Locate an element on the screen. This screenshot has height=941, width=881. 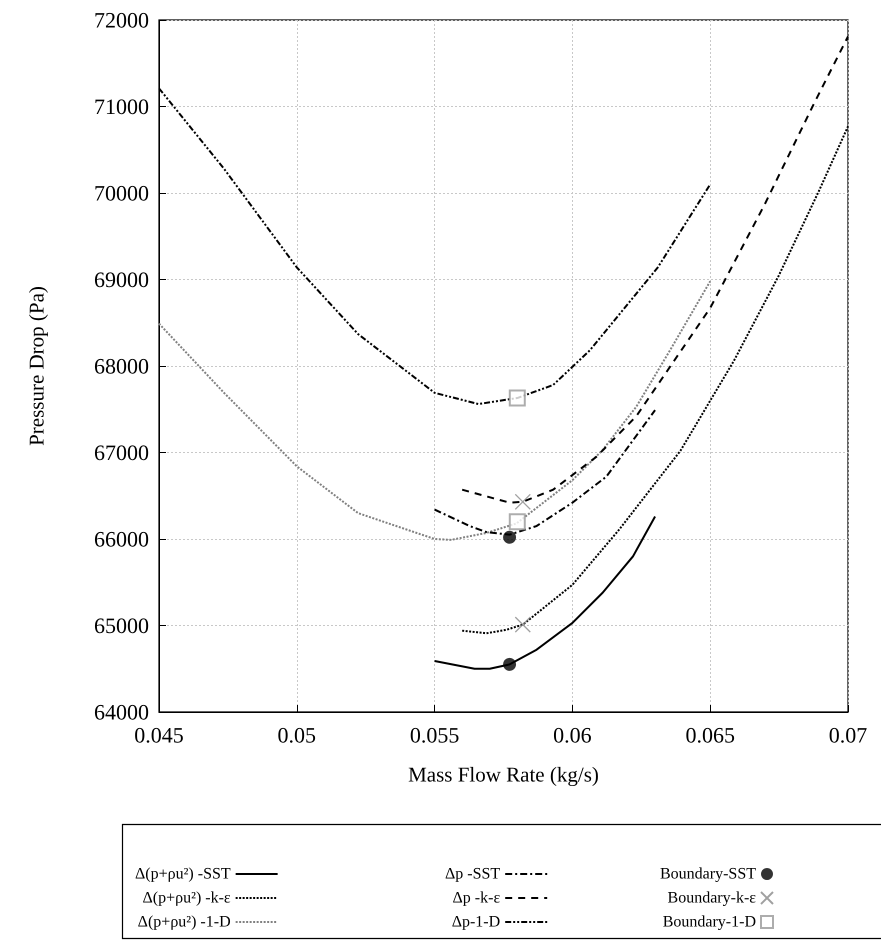
x-tick-label: 0.055 is located at coordinates (435, 735).